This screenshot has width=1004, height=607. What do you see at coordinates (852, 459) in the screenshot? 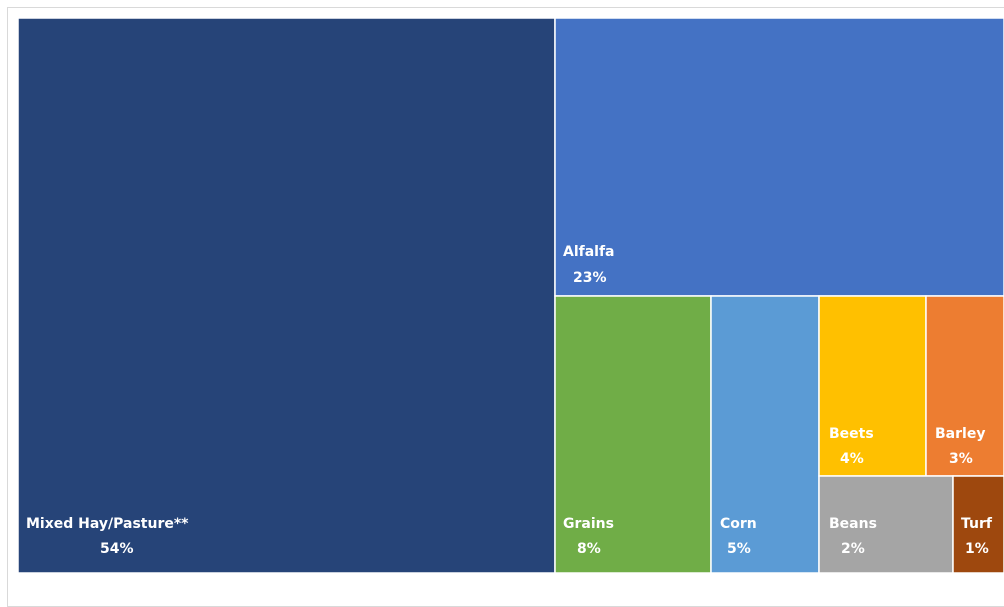
I see `tile-value-beets: 4%` at bounding box center [852, 459].